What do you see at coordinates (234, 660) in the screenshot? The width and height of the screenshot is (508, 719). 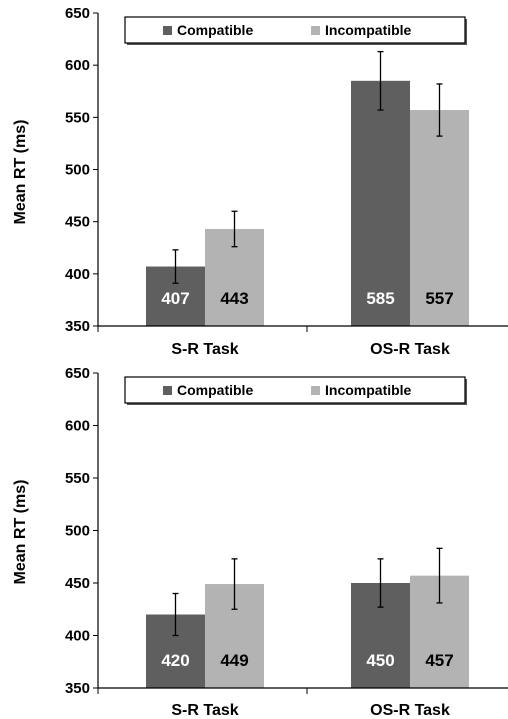 I see `data-label: 449` at bounding box center [234, 660].